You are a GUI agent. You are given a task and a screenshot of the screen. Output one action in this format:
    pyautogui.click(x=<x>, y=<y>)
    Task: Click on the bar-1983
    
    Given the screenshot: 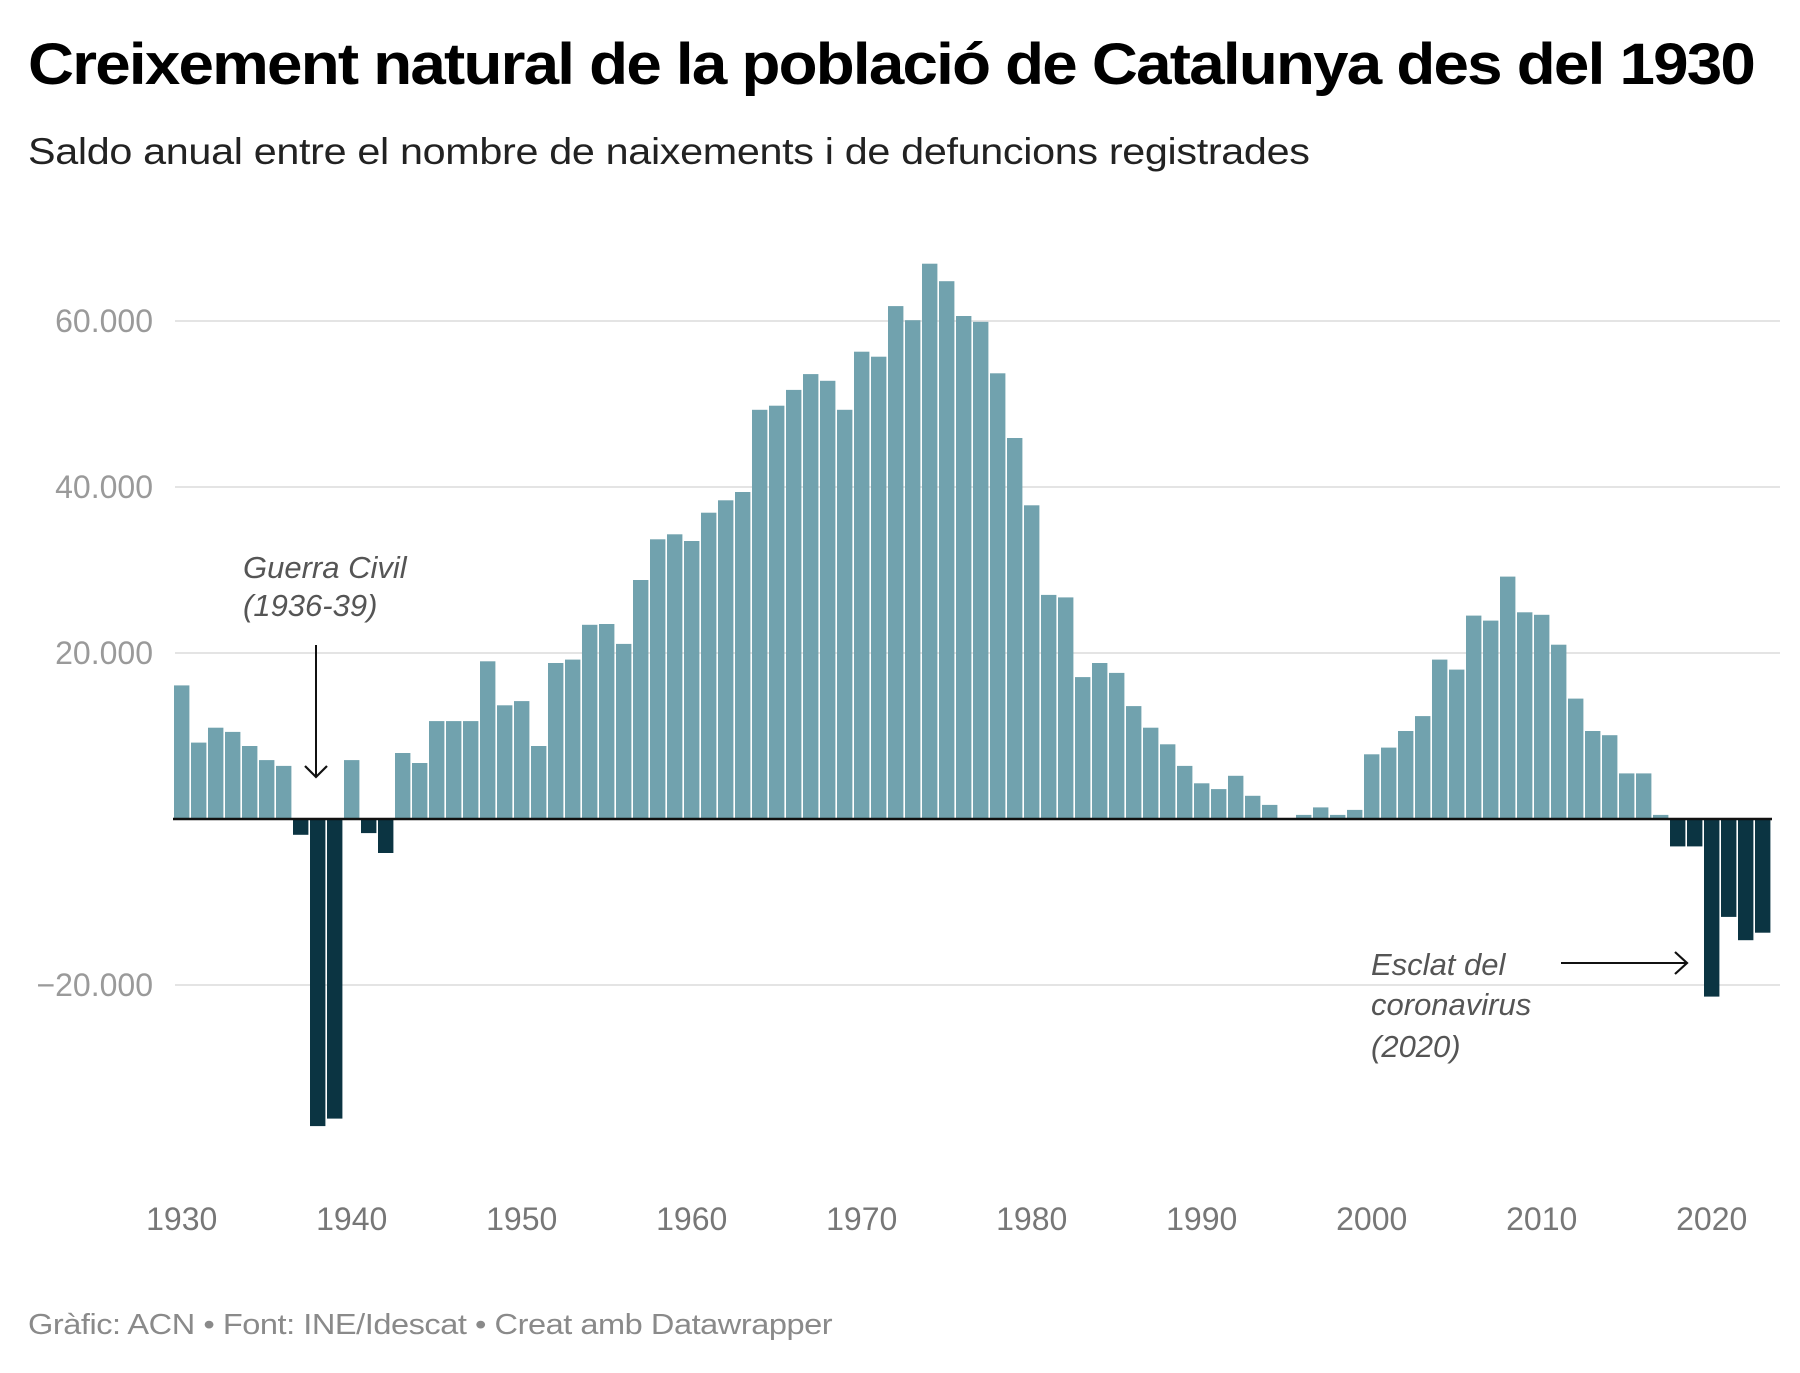 What is the action you would take?
    pyautogui.click(x=1083, y=748)
    